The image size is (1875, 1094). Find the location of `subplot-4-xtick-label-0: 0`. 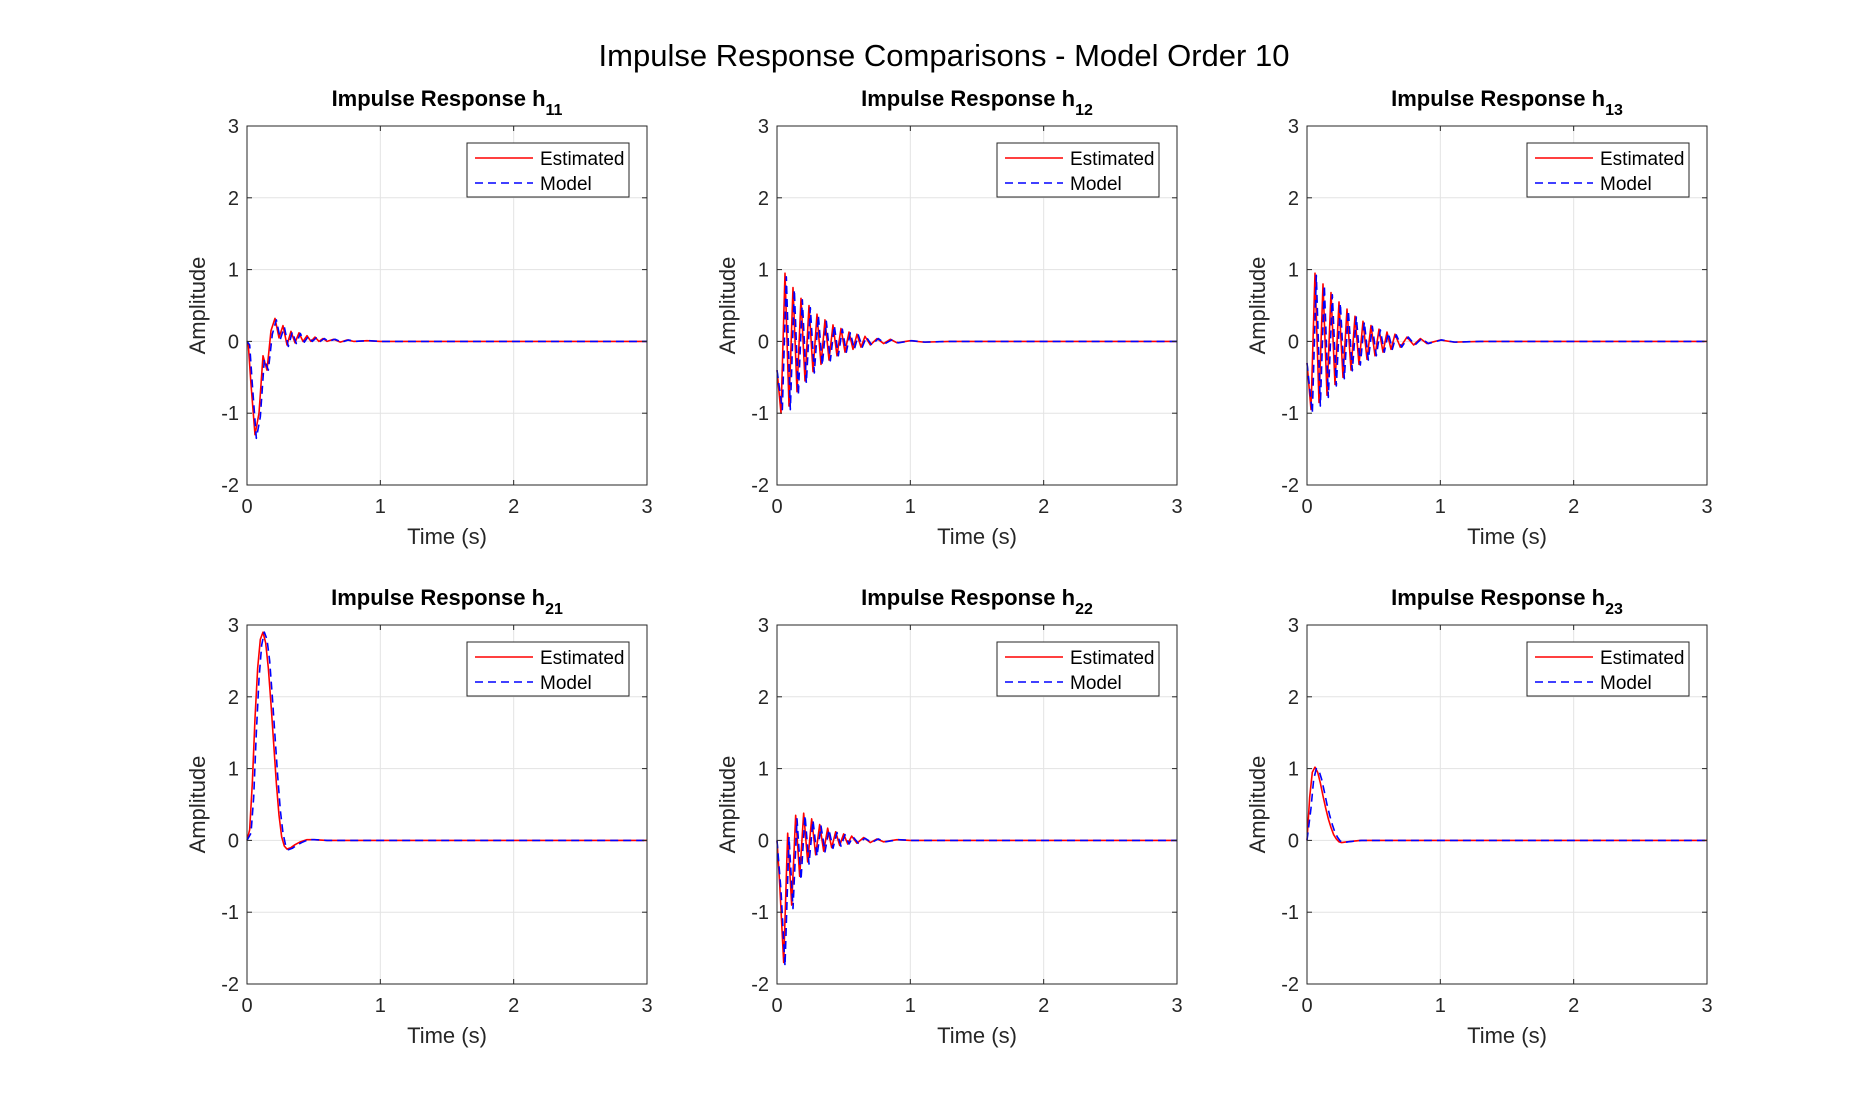

subplot-4-xtick-label-0: 0 is located at coordinates (246, 1006).